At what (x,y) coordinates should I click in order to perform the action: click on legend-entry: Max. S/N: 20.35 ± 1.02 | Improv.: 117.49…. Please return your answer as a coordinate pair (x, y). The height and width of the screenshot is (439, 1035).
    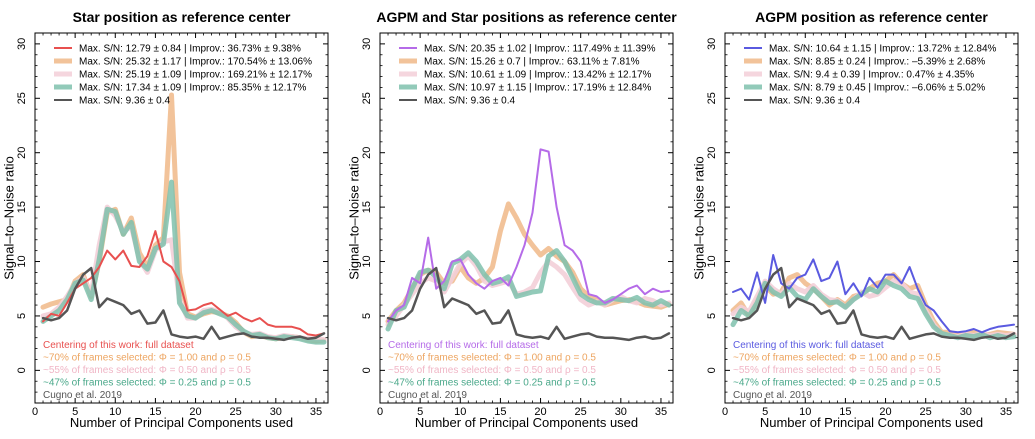
    Looking at the image, I should click on (540, 49).